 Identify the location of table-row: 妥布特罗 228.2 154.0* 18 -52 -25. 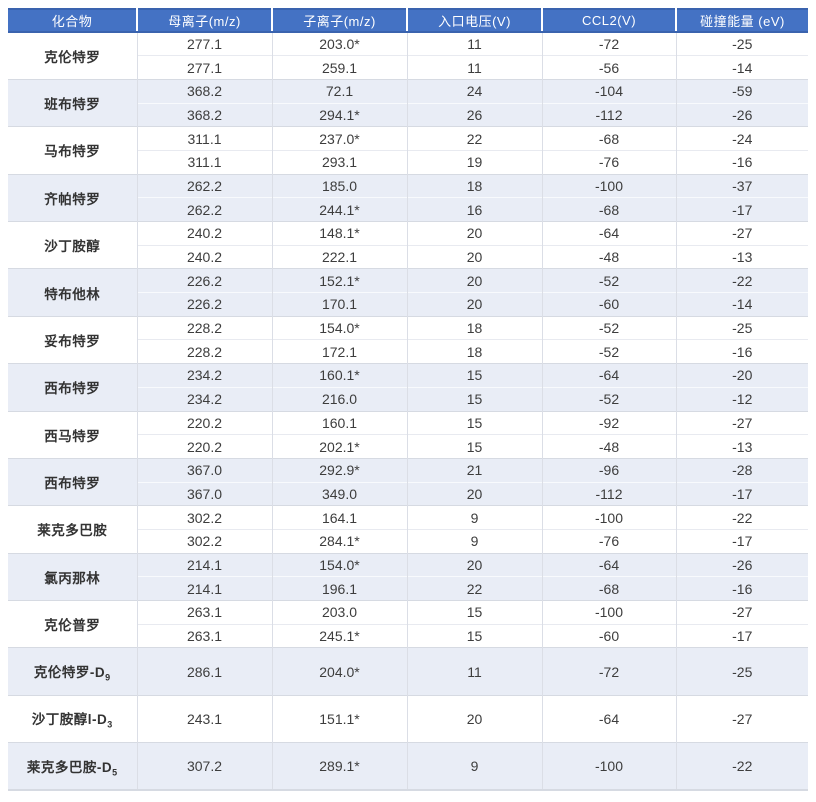
(408, 339).